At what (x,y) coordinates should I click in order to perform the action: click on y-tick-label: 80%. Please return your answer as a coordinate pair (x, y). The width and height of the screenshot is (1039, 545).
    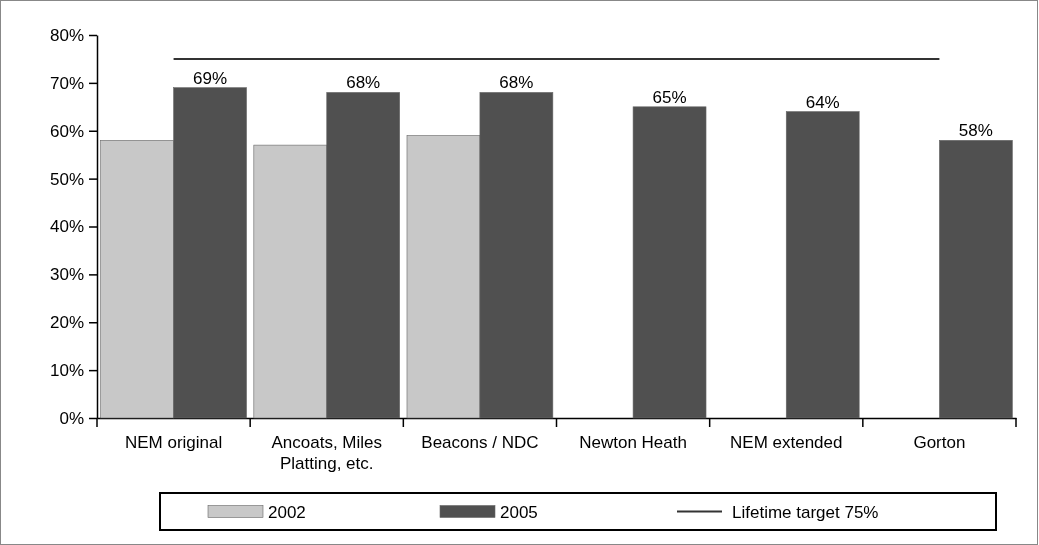
    Looking at the image, I should click on (66, 35).